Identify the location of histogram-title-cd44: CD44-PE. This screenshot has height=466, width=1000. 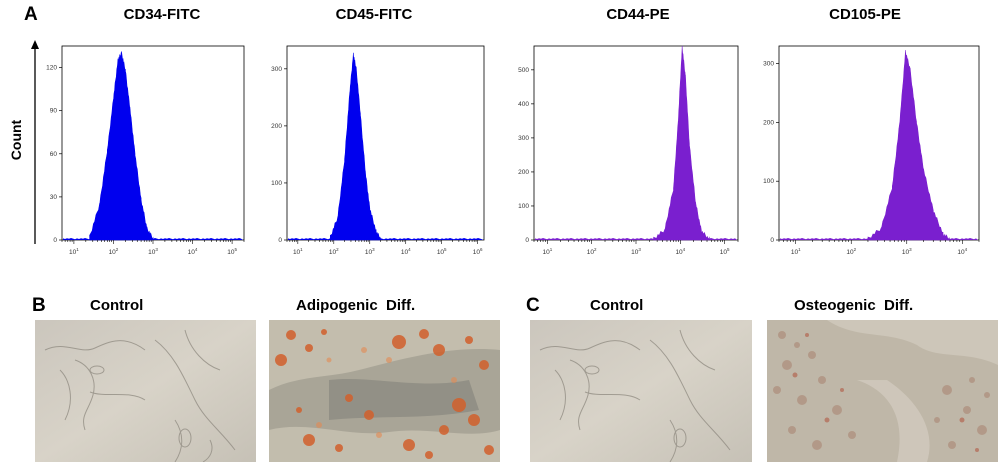
(638, 14).